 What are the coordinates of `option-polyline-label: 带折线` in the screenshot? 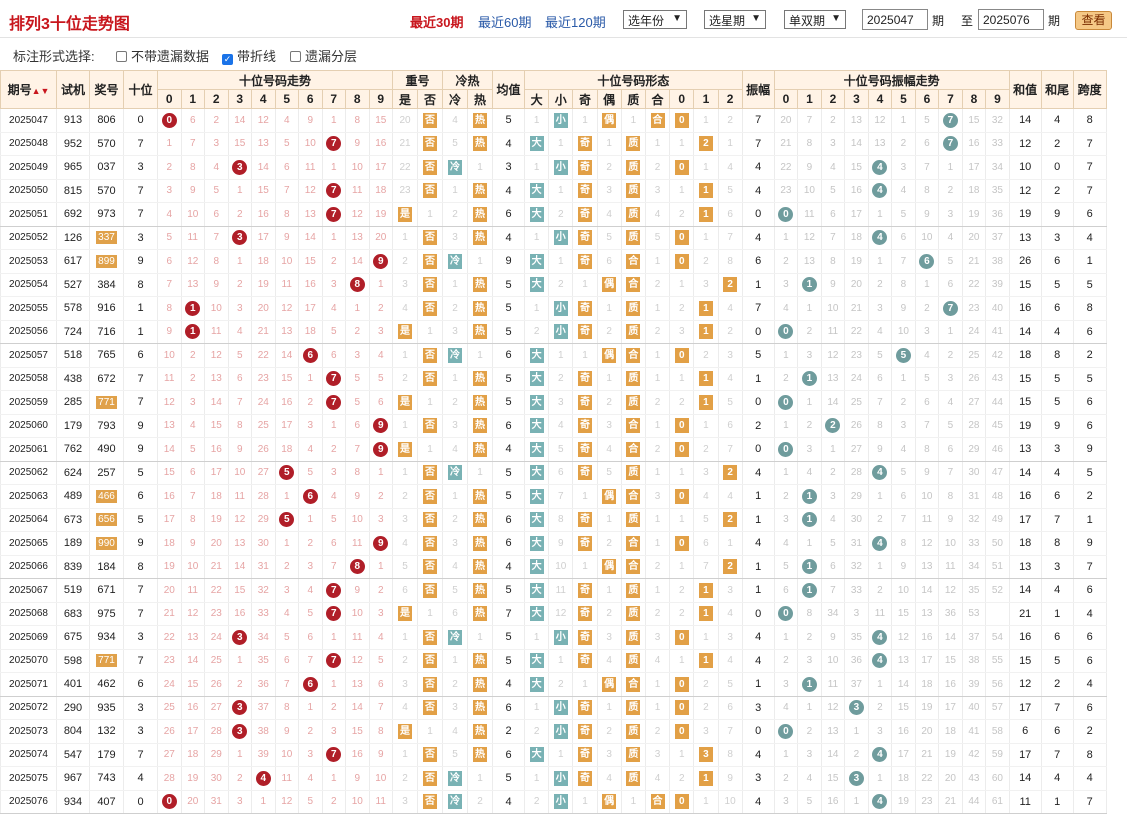 It's located at (257, 56).